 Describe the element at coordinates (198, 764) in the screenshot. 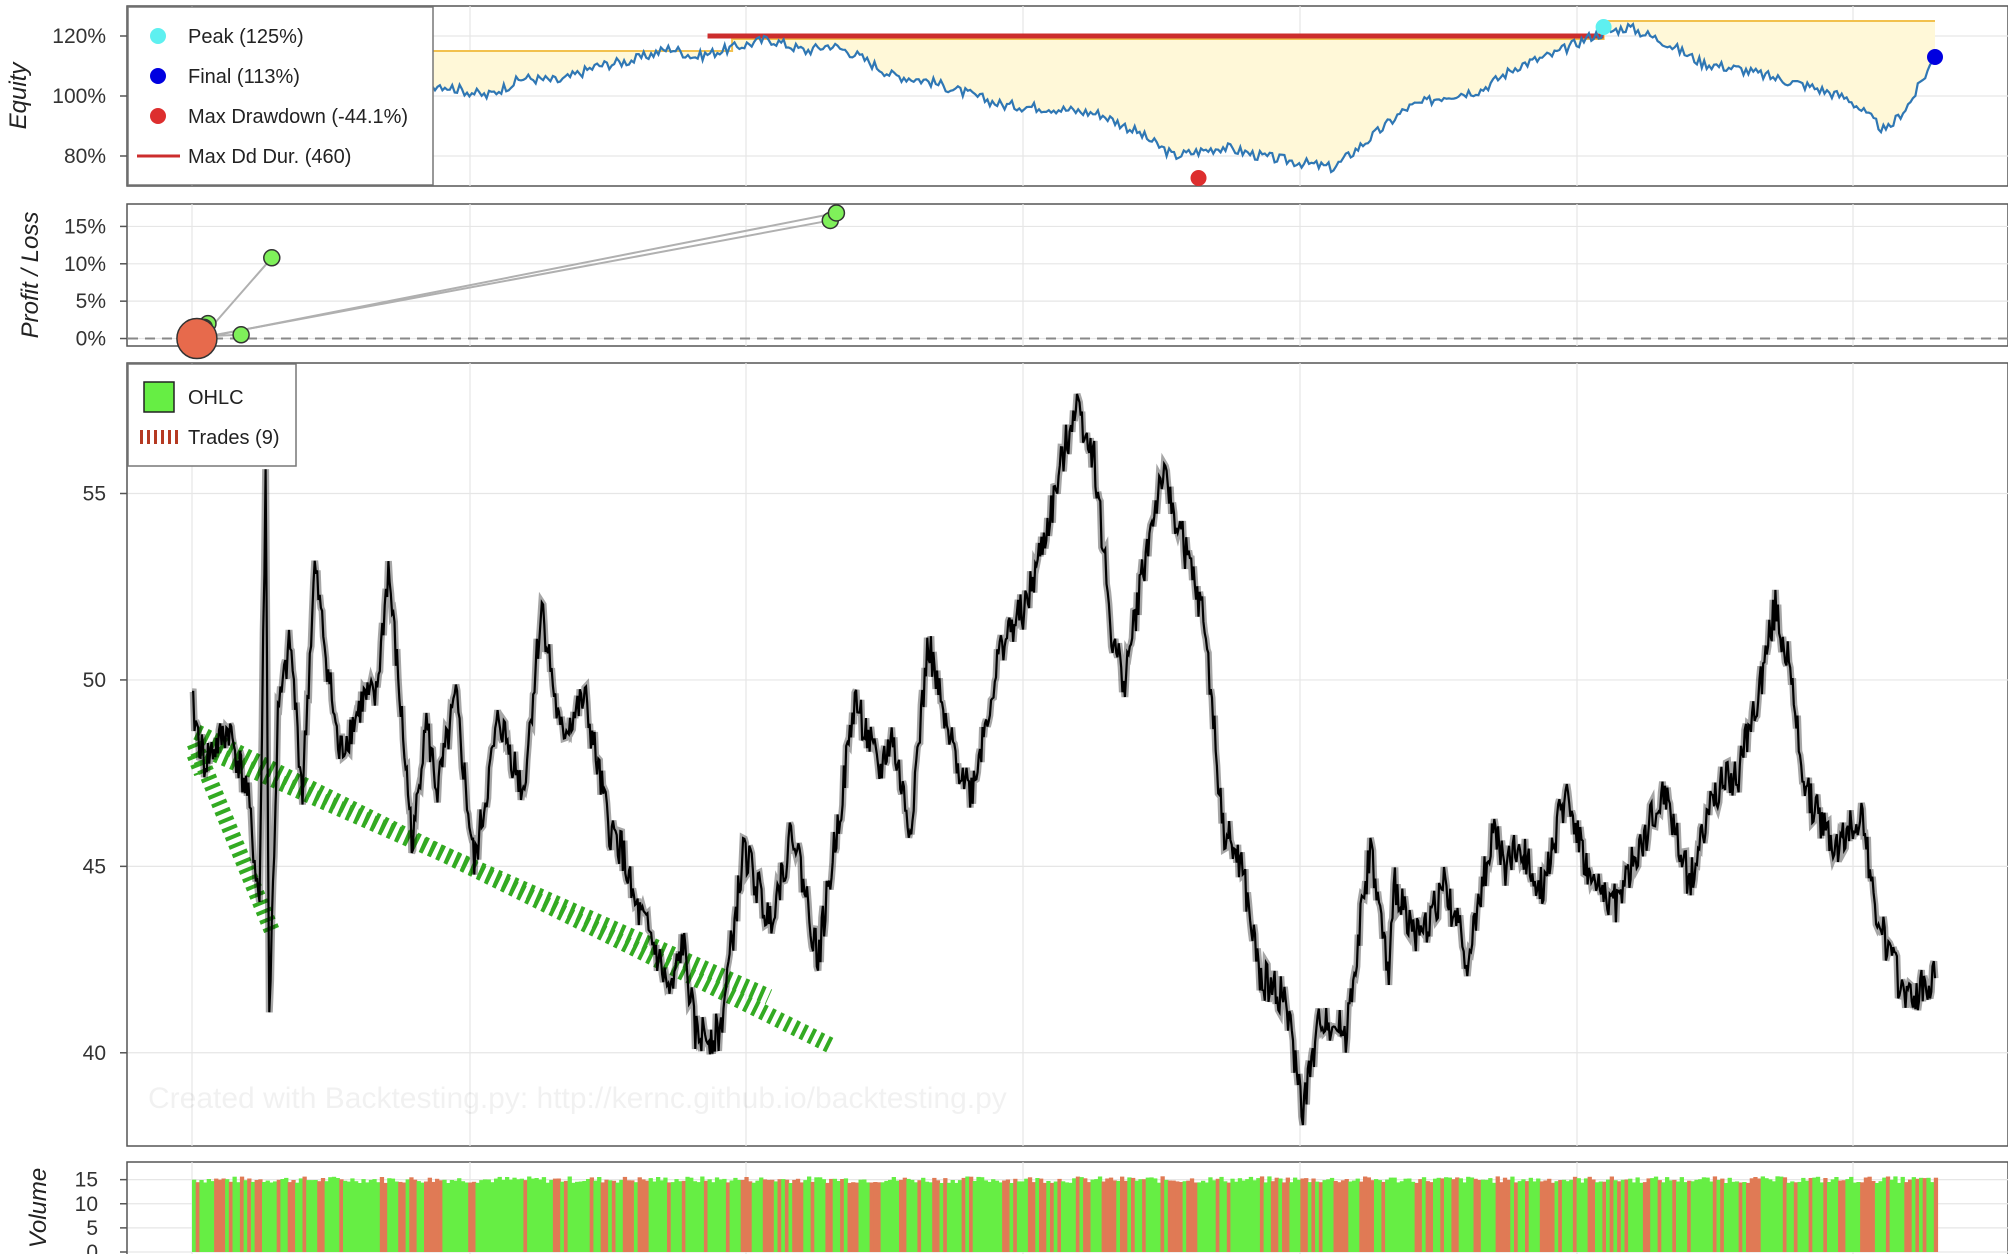

I see `trade-line` at that location.